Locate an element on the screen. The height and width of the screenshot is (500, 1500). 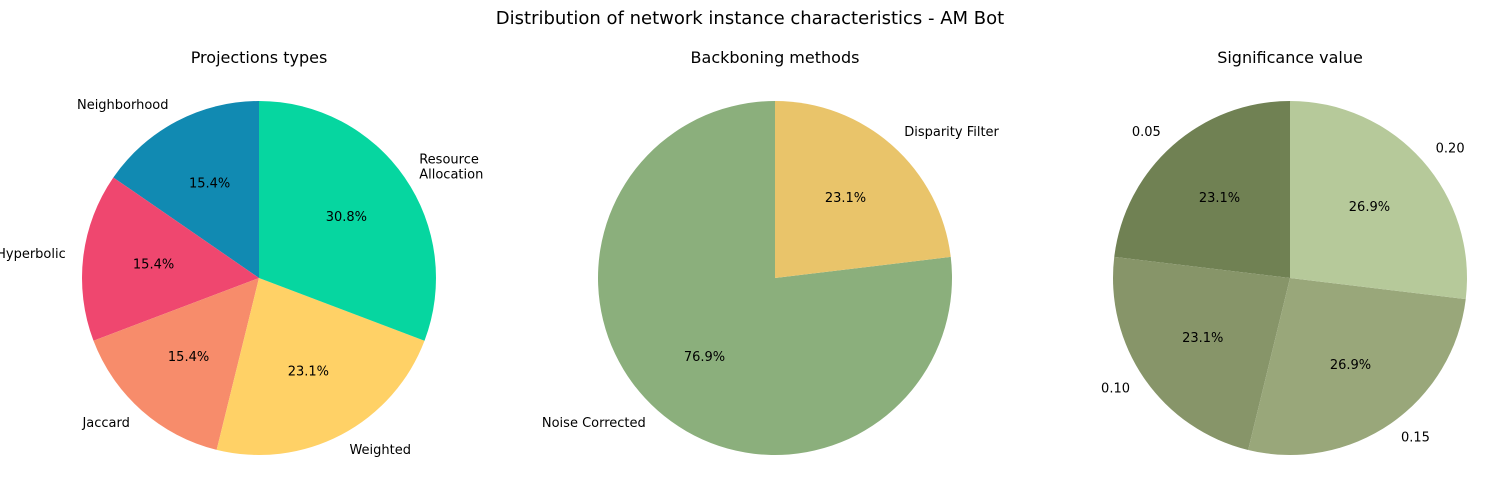
pie-category-label: 0.15 is located at coordinates (1415, 437).